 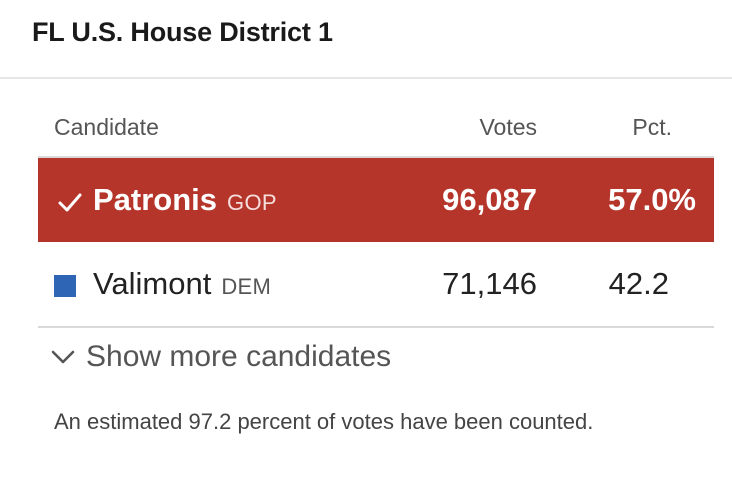 I want to click on column-header-candidate: Candidate, so click(x=106, y=127).